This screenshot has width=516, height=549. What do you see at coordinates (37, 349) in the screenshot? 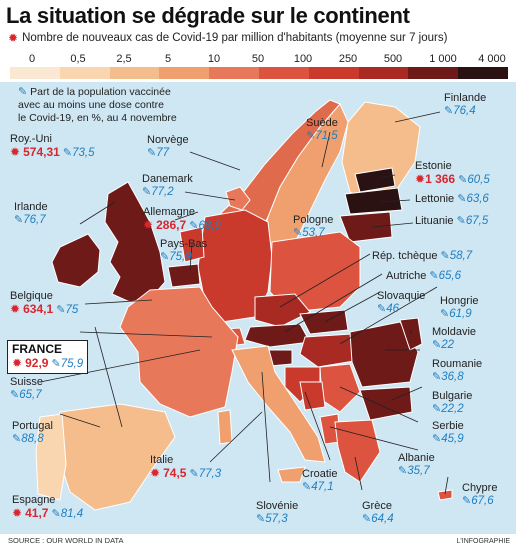
I see `country-name: FRANCE` at bounding box center [37, 349].